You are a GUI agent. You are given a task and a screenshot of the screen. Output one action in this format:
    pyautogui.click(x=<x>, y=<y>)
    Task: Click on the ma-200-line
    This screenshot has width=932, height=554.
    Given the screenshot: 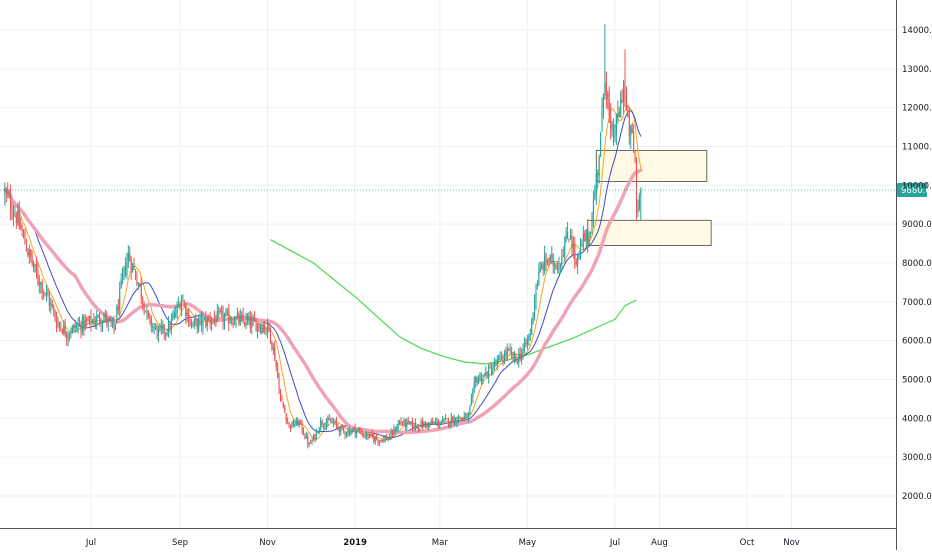 What is the action you would take?
    pyautogui.click(x=453, y=302)
    